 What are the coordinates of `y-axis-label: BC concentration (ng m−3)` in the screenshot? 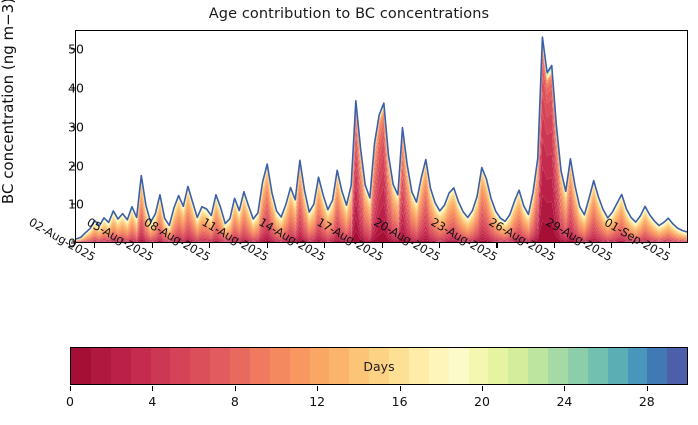 It's located at (8, 102).